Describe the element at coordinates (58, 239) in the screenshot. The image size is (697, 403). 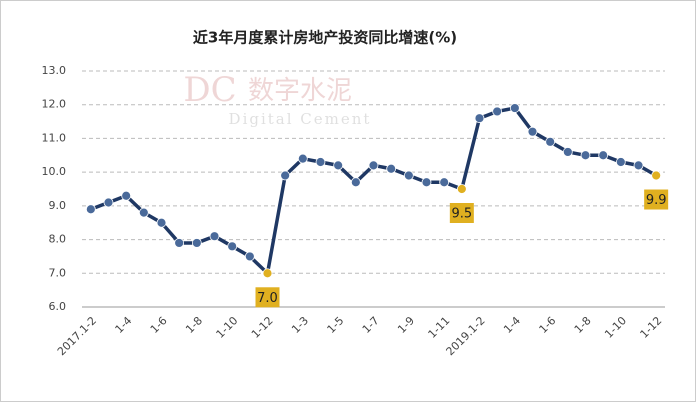
I see `y-tick-label: 8.0` at that location.